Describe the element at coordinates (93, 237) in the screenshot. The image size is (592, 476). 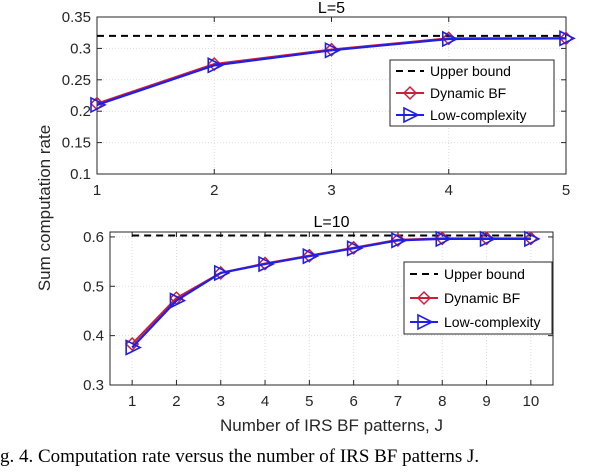
I see `y-tick-label: 0.6` at that location.